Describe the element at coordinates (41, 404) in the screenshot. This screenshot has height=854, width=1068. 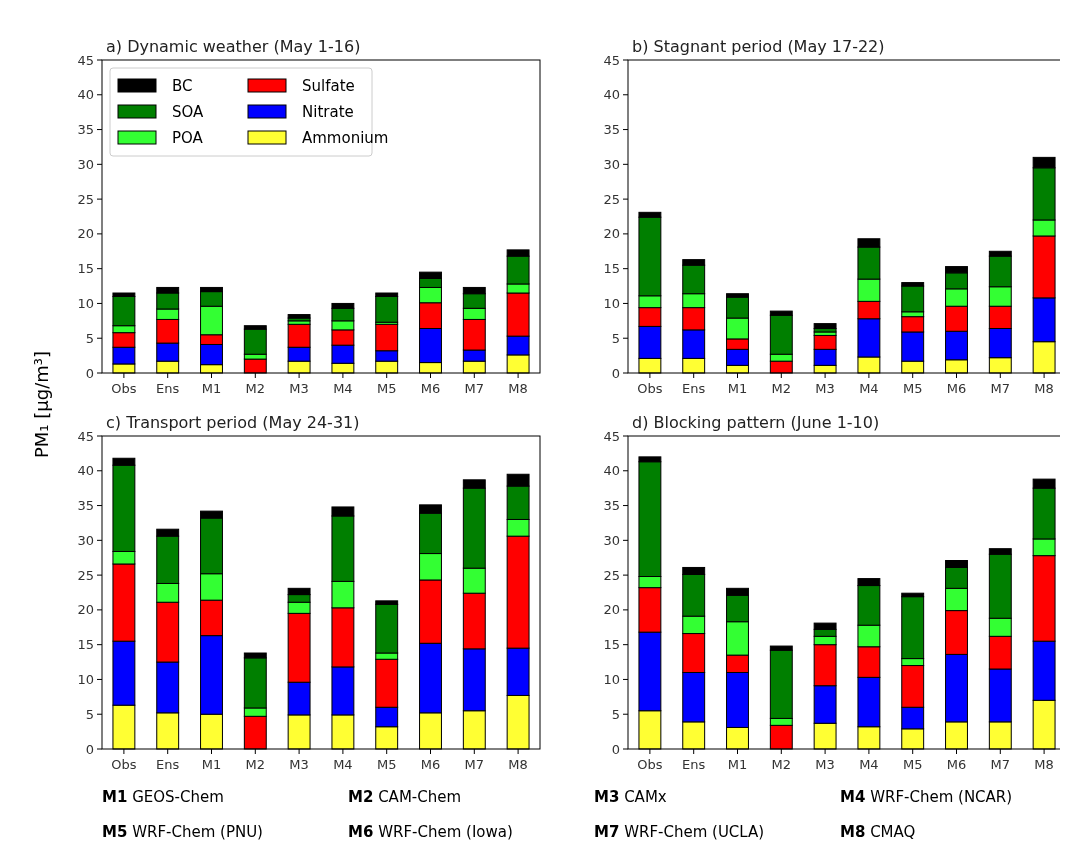
I see `y-axis-title: PM₁ [μg/m³]` at that location.